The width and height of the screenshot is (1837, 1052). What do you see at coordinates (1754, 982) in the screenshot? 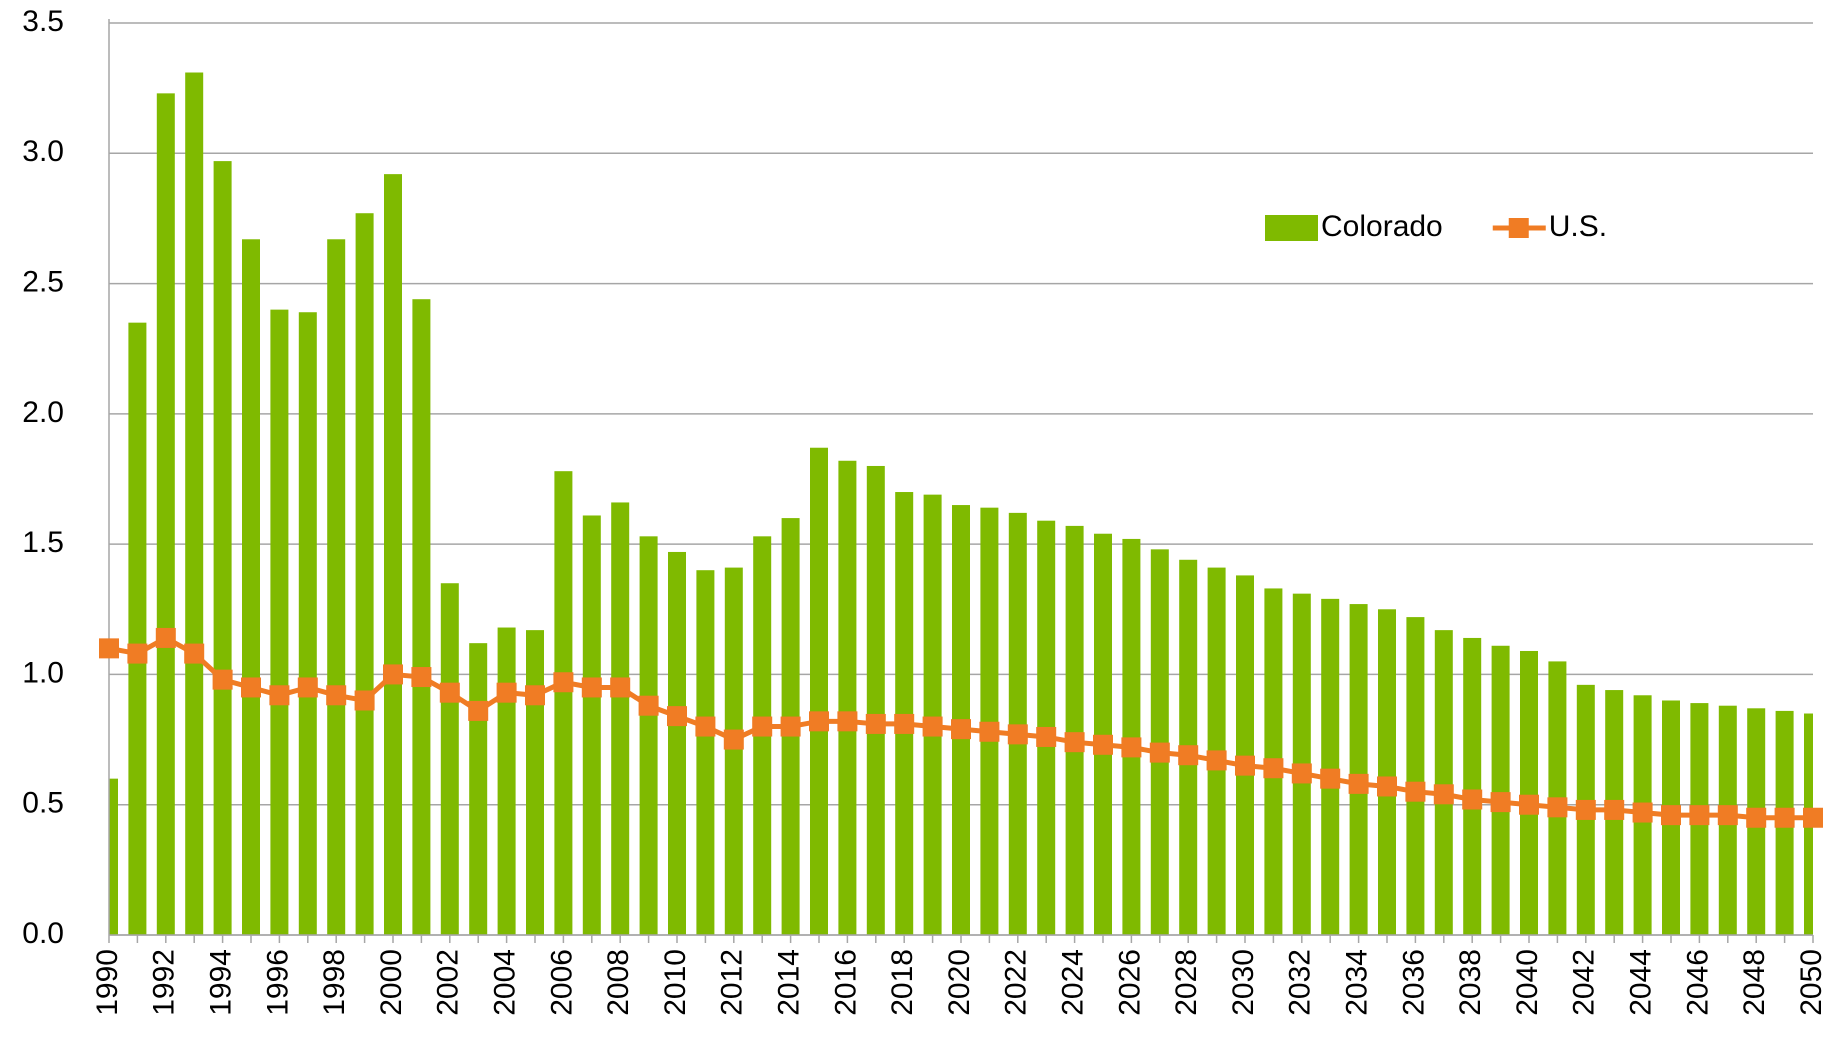
I see `x-tick-label: 2048` at bounding box center [1754, 982].